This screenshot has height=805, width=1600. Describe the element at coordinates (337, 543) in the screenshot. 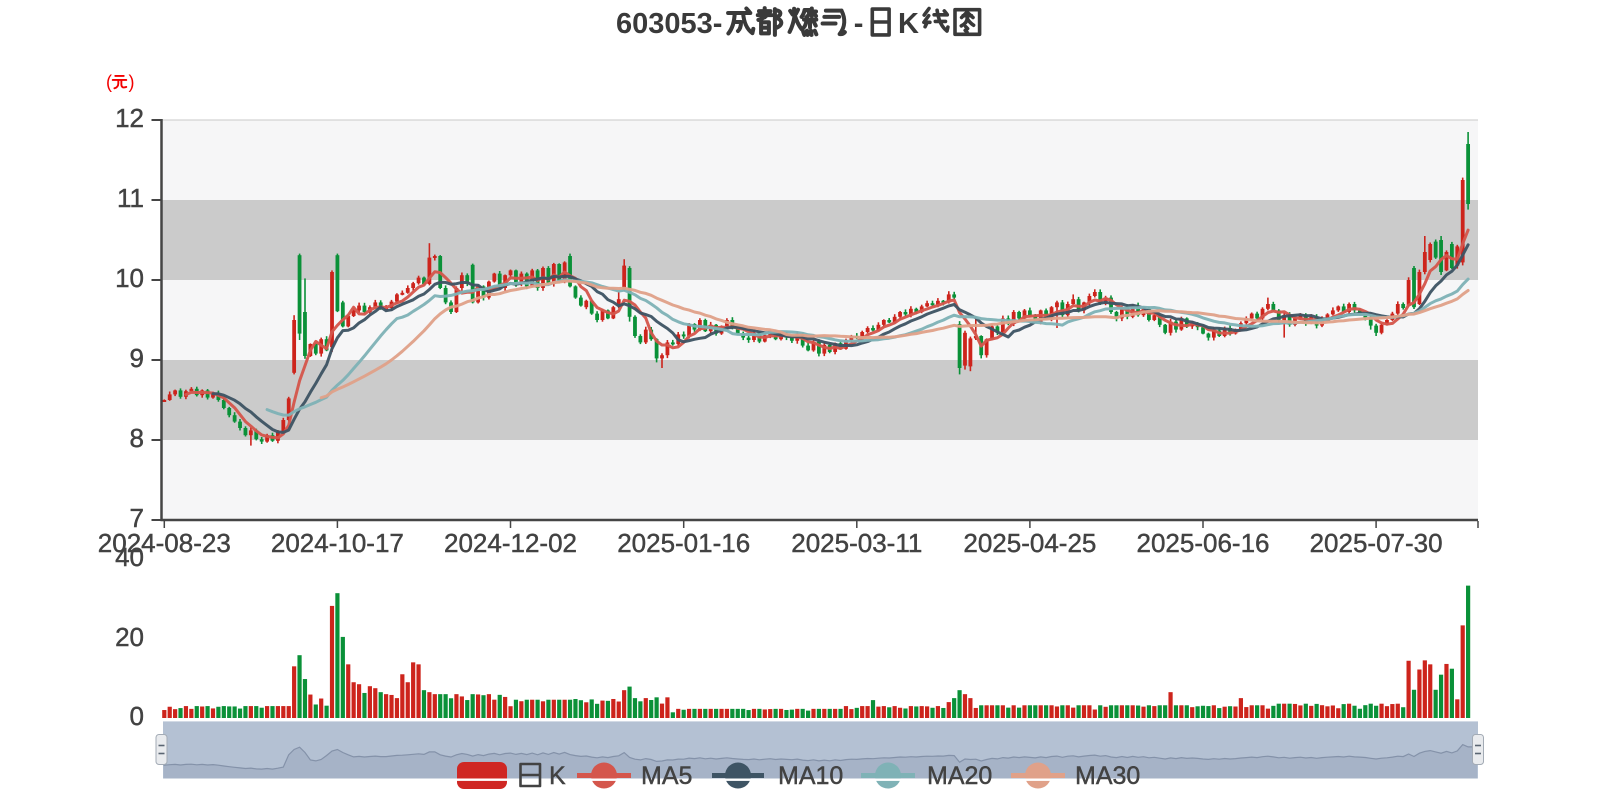

I see `svg-text: 2024-10-17` at that location.